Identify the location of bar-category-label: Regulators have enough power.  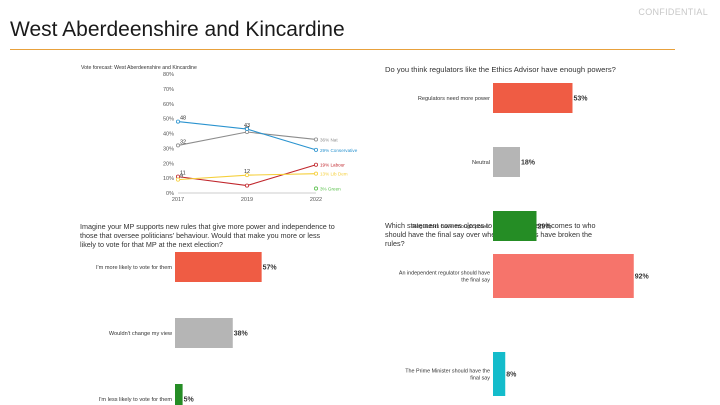
(451, 227).